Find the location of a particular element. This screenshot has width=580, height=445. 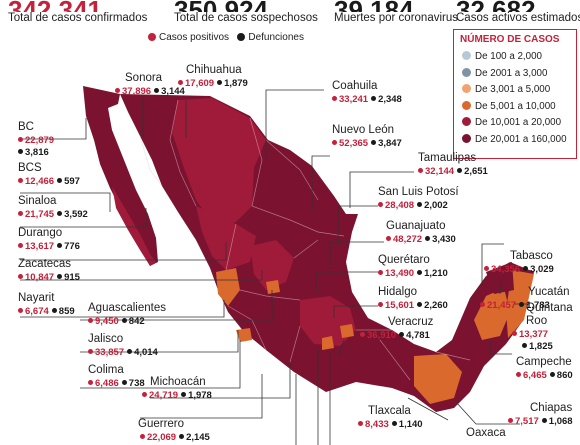

stat-deaths-label: Muertes por coronavirus is located at coordinates (396, 18).